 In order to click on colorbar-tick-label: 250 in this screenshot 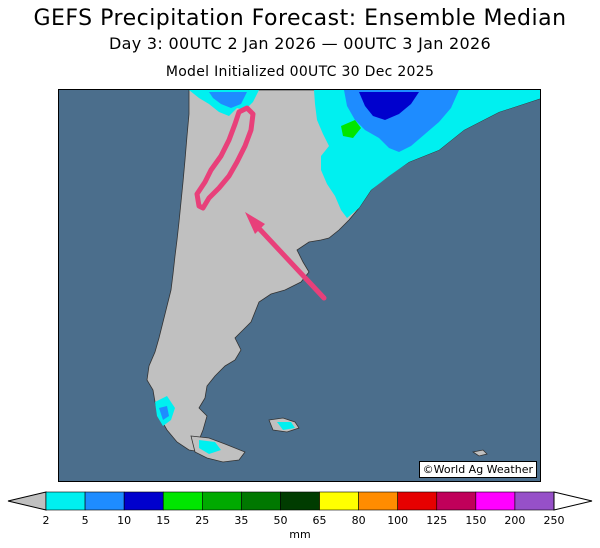, I will do `click(554, 520)`.